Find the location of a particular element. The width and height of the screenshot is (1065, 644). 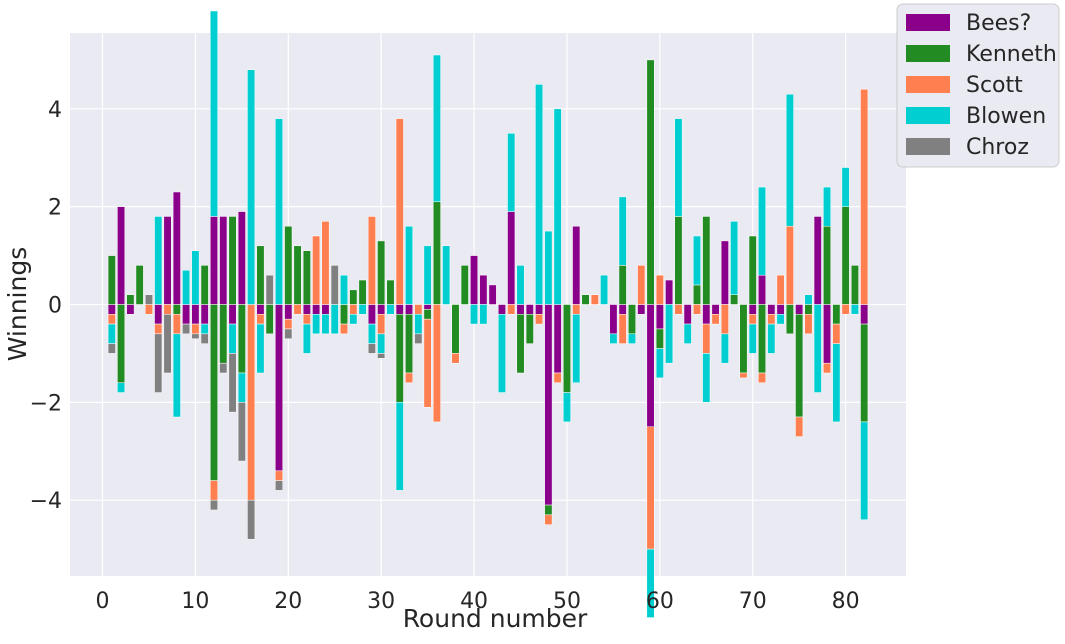

y-tick-label: 4 is located at coordinates (55, 110).